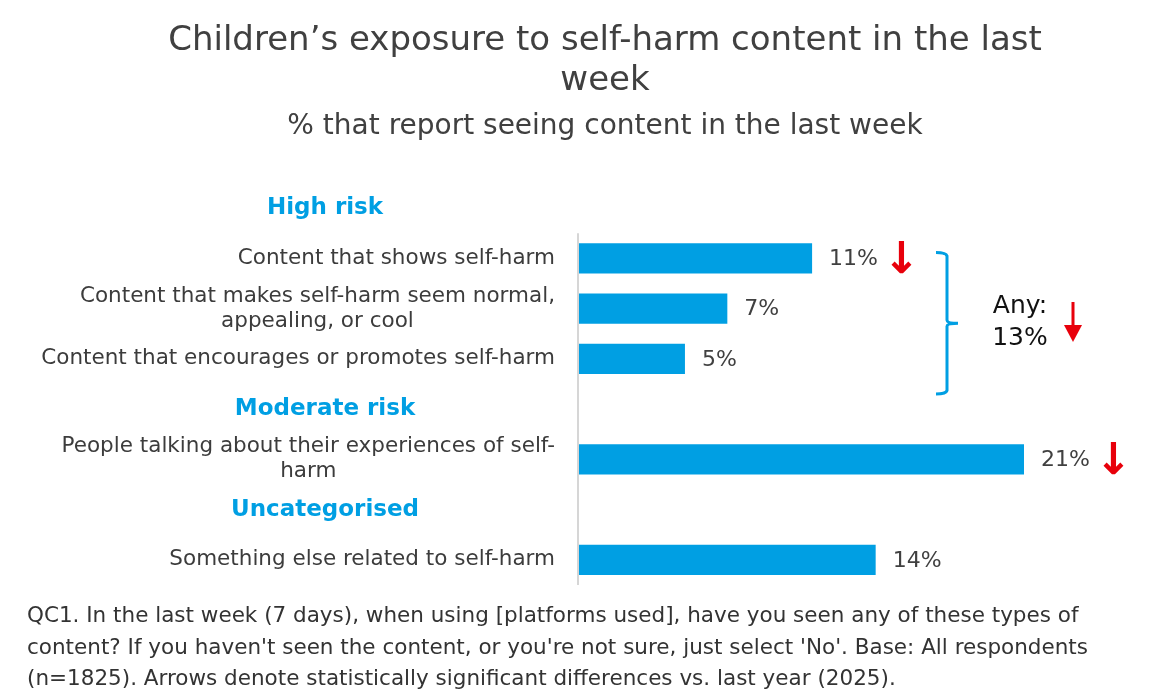 The height and width of the screenshot is (690, 1151). Describe the element at coordinates (853, 258) in the screenshot. I see `data-label: 11%` at that location.